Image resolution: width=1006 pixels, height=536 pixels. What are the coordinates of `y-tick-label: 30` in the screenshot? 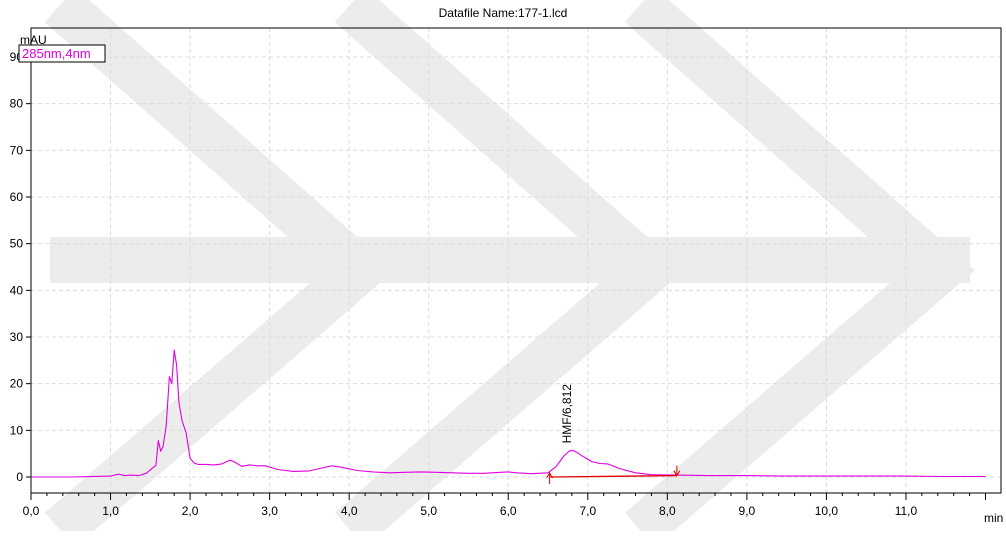 It's located at (17, 337).